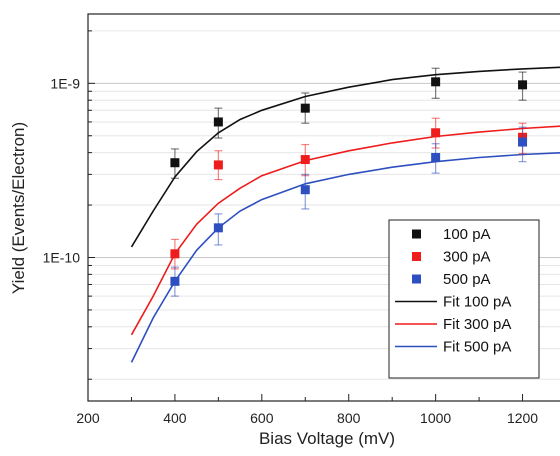 Image resolution: width=560 pixels, height=456 pixels. I want to click on x-tick-label: 200, so click(88, 418).